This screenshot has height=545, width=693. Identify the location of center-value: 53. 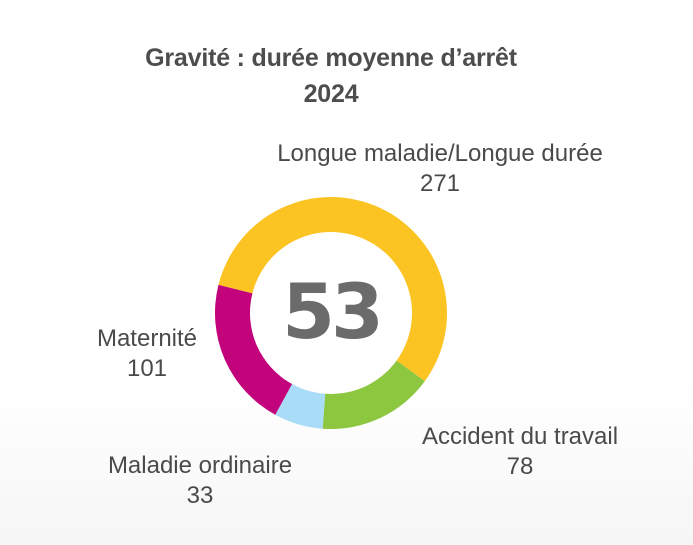
(333, 311).